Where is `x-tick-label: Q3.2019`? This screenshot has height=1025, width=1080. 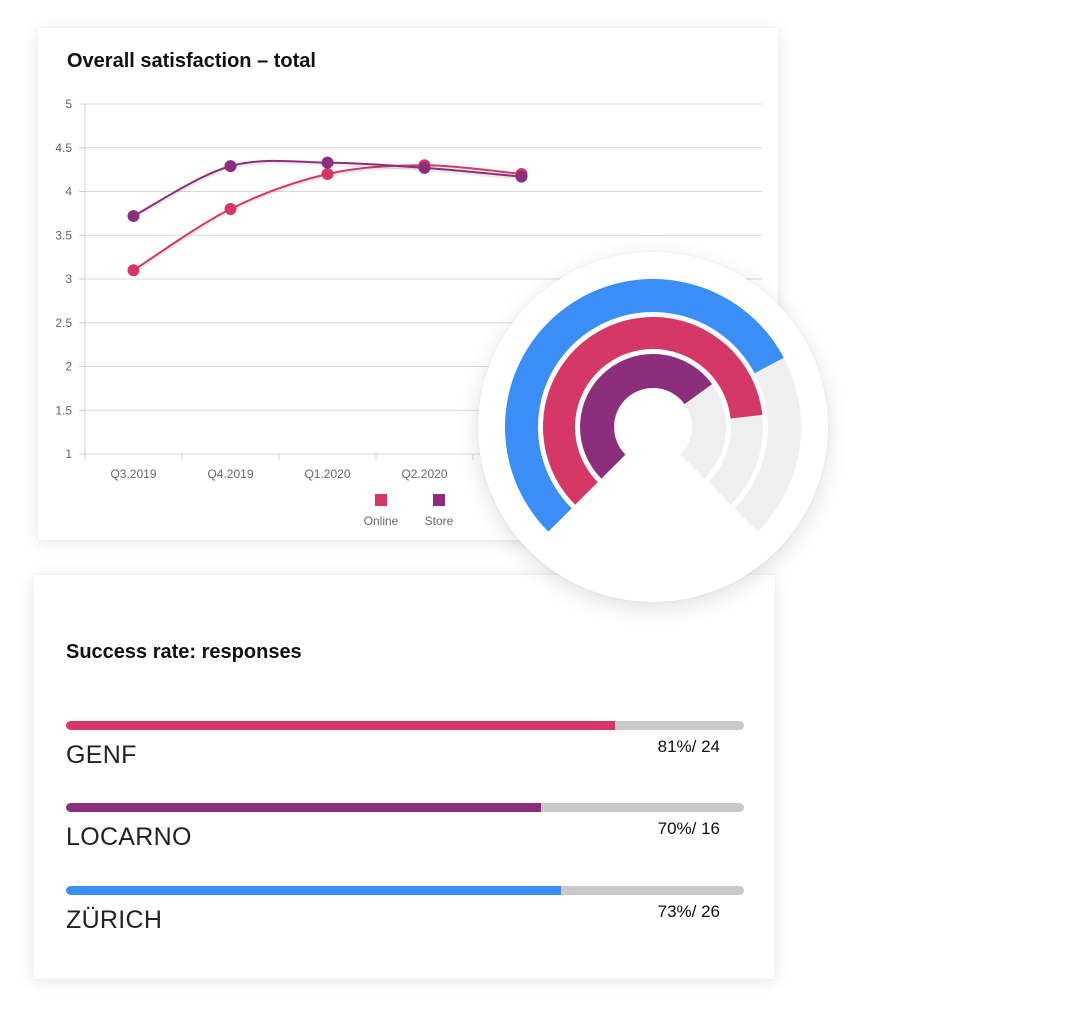 x-tick-label: Q3.2019 is located at coordinates (133, 474).